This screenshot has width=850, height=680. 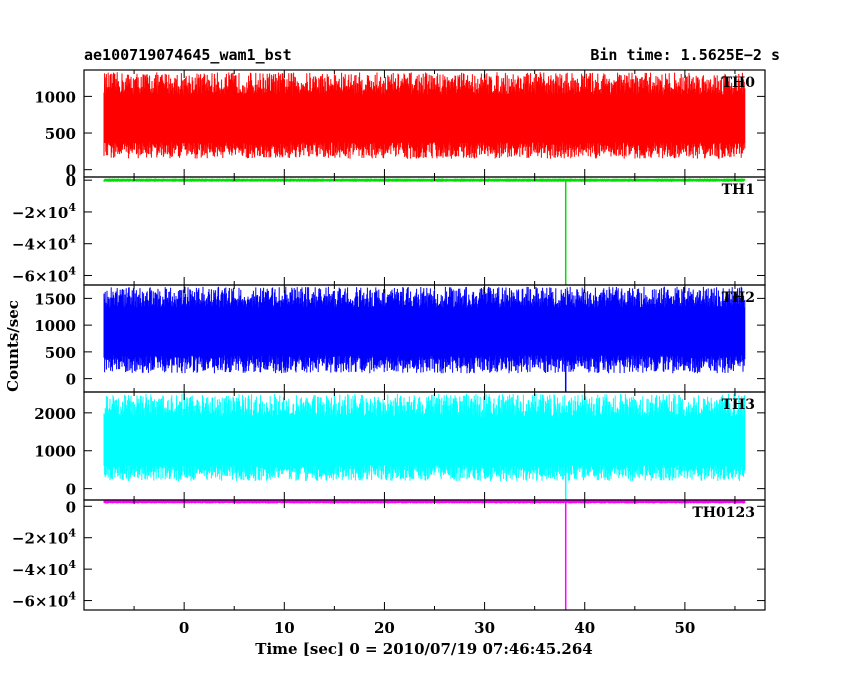 What do you see at coordinates (424, 118) in the screenshot?
I see `series-band-th0` at bounding box center [424, 118].